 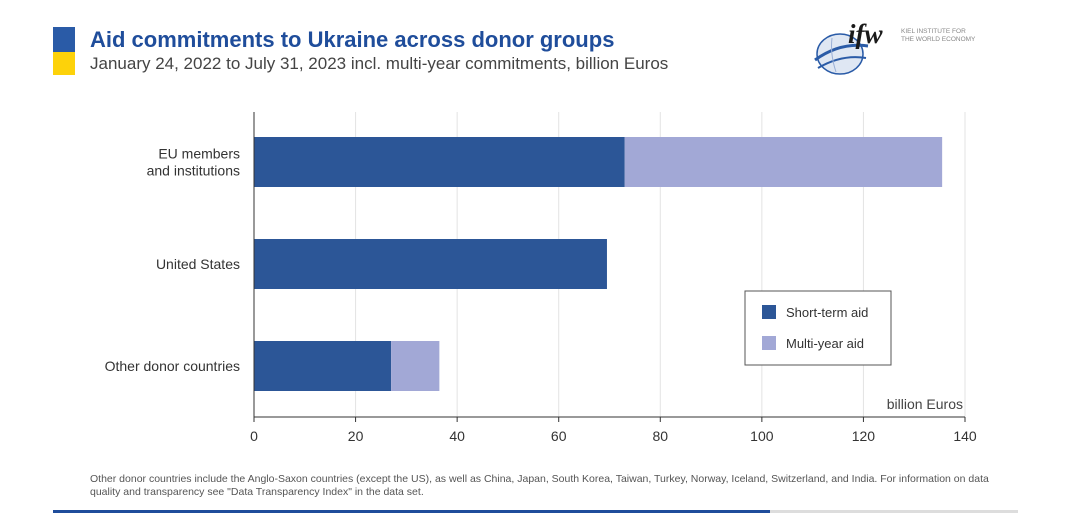 What do you see at coordinates (827, 312) in the screenshot?
I see `legend-label: Short-term aid` at bounding box center [827, 312].